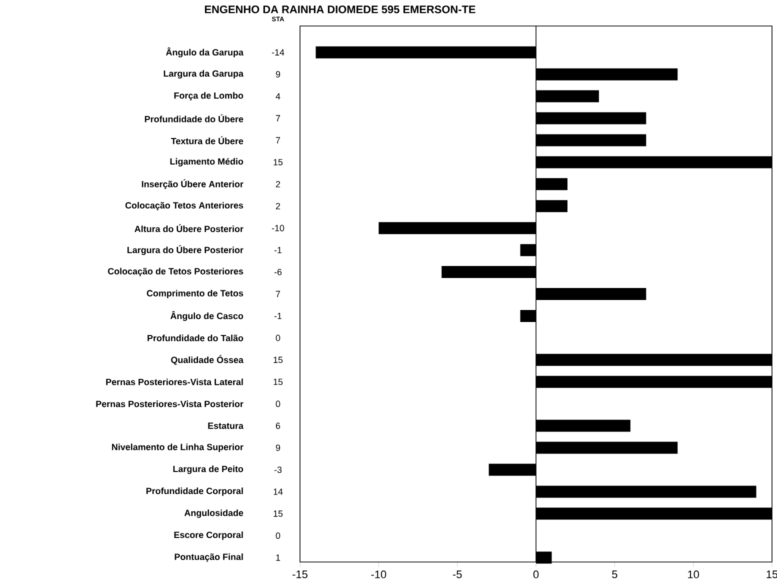  I want to click on x-tick-label: -15, so click(300, 574).